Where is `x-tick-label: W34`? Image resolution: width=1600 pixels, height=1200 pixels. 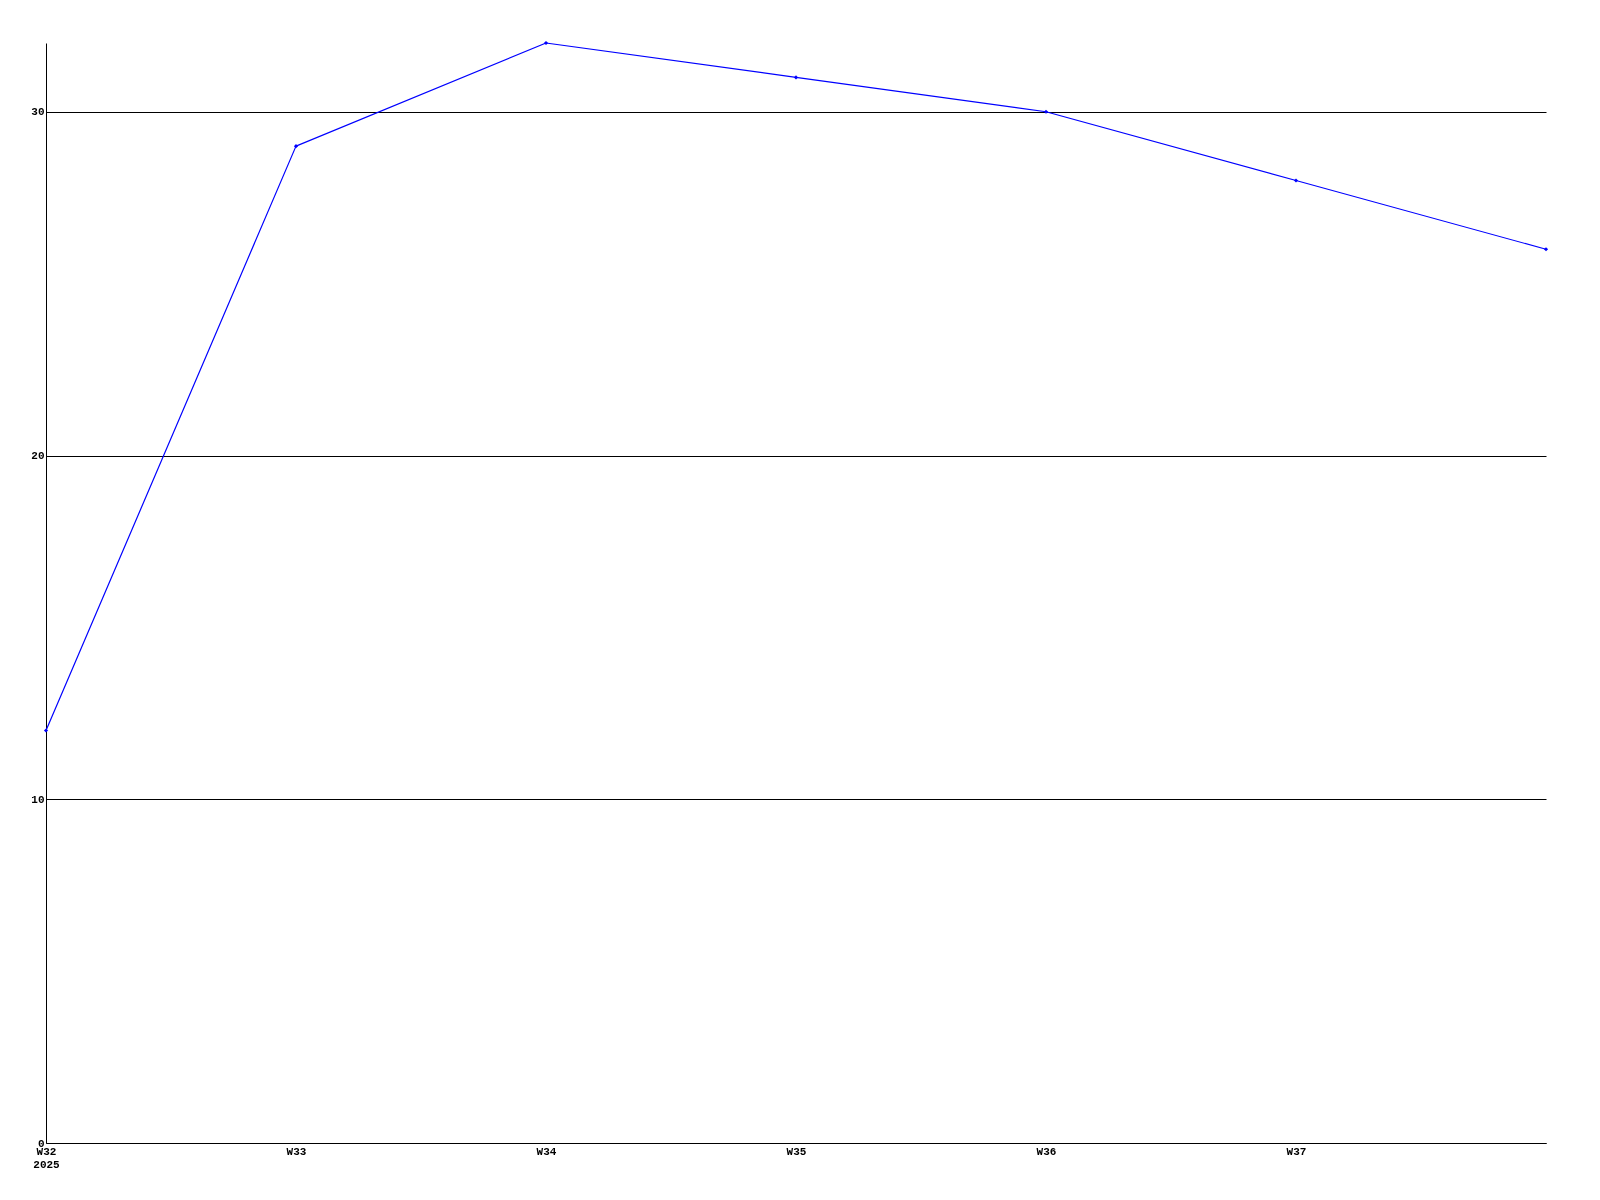 x-tick-label: W34 is located at coordinates (546, 1151).